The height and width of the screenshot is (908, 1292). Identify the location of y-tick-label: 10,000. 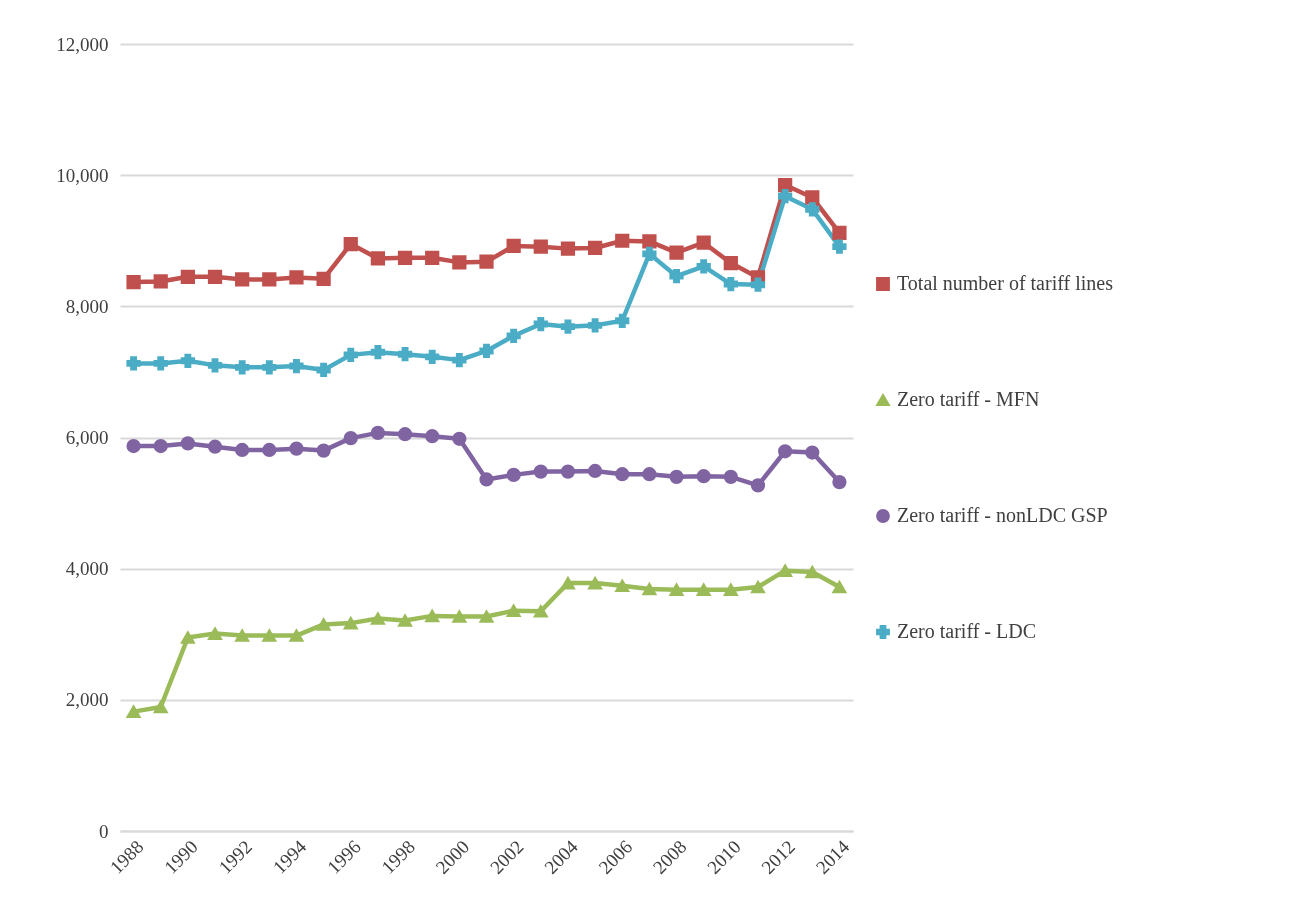
(82, 175).